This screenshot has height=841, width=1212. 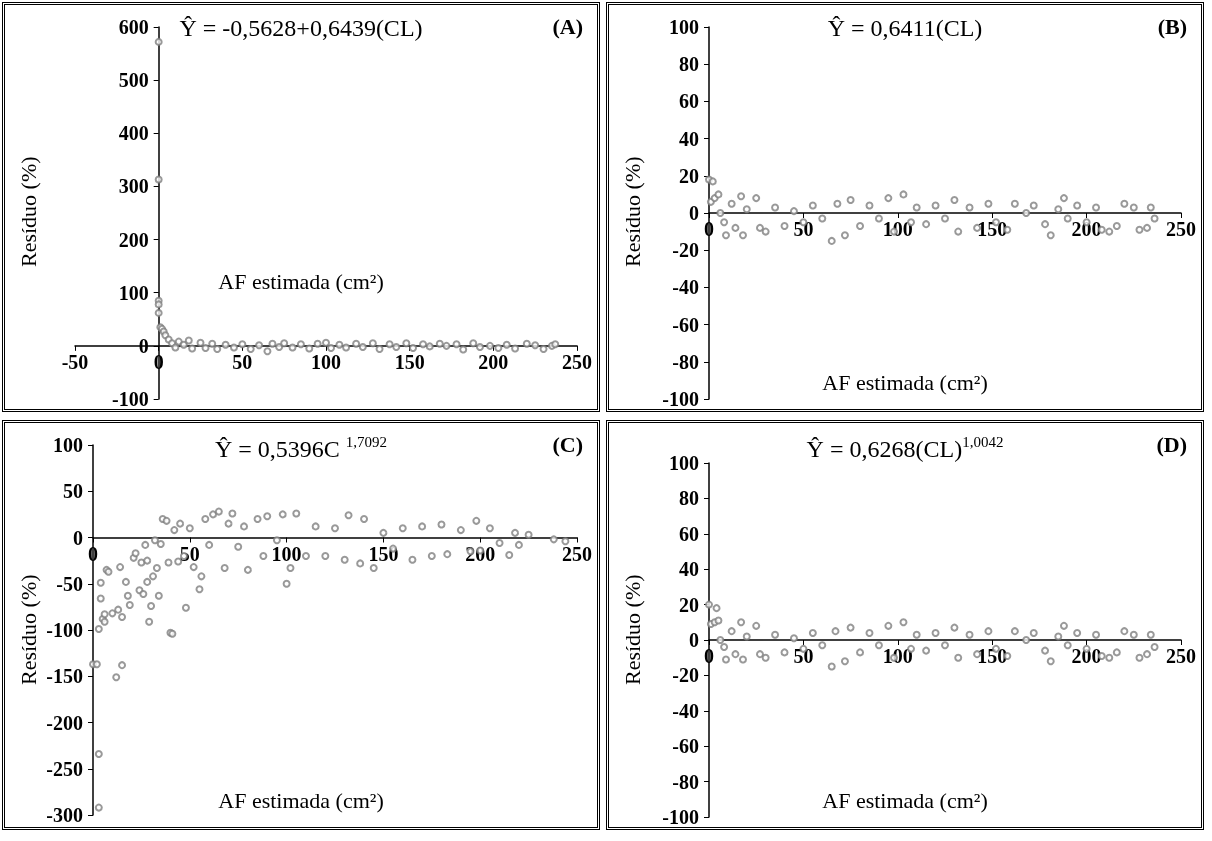 I want to click on y-tick-label: 500, so click(x=133, y=80).